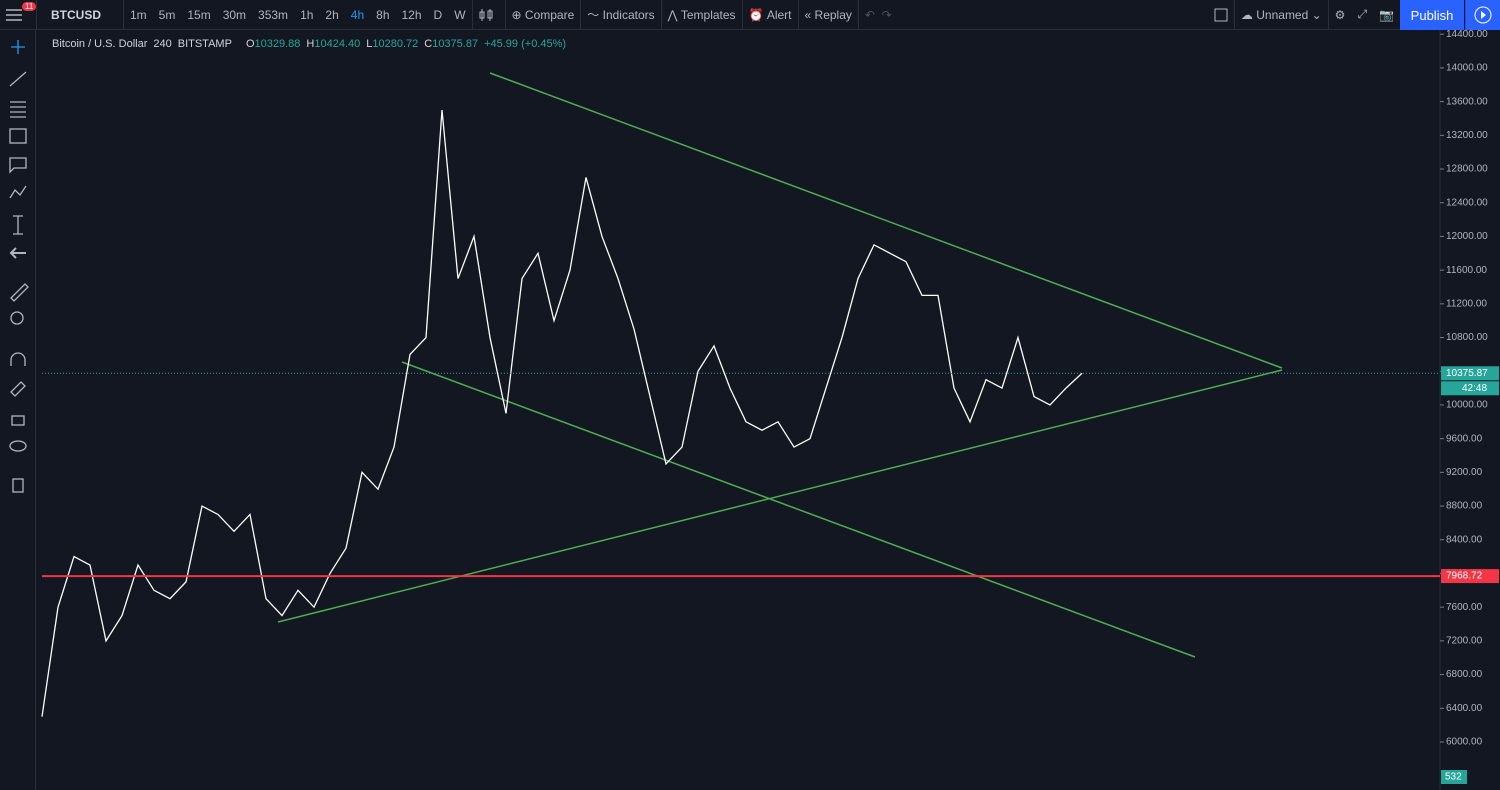 The height and width of the screenshot is (790, 1500). Describe the element at coordinates (708, 14) in the screenshot. I see `templates-label: Templates` at that location.